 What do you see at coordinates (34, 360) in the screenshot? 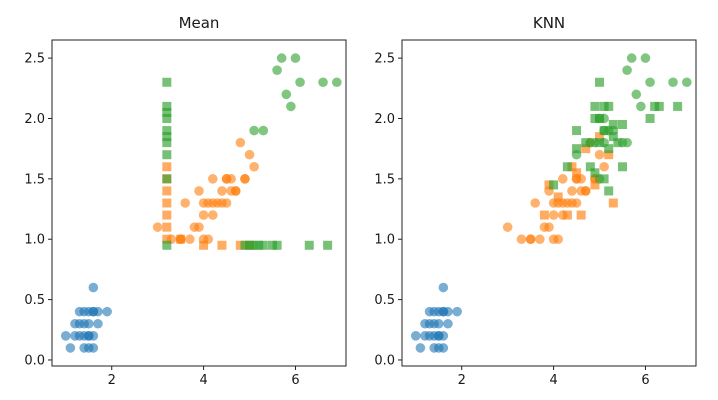
I see `y-tick-label: 0.0` at bounding box center [34, 360].